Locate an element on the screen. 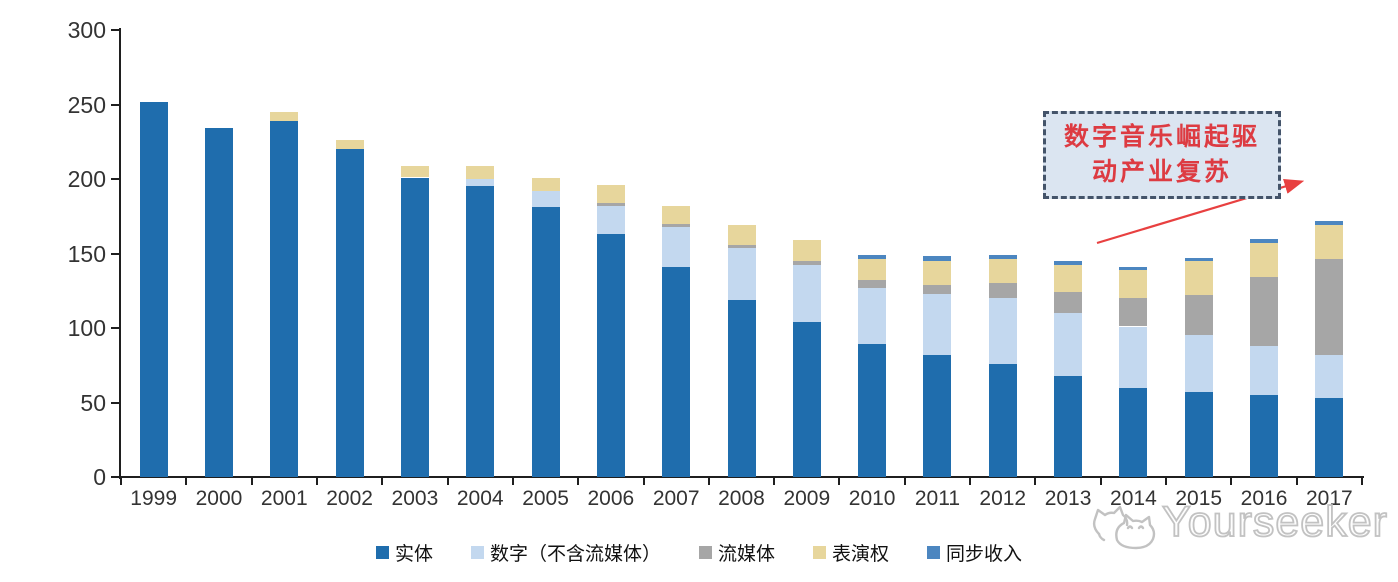 This screenshot has height=582, width=1398. legend-item: 表演权 is located at coordinates (851, 552).